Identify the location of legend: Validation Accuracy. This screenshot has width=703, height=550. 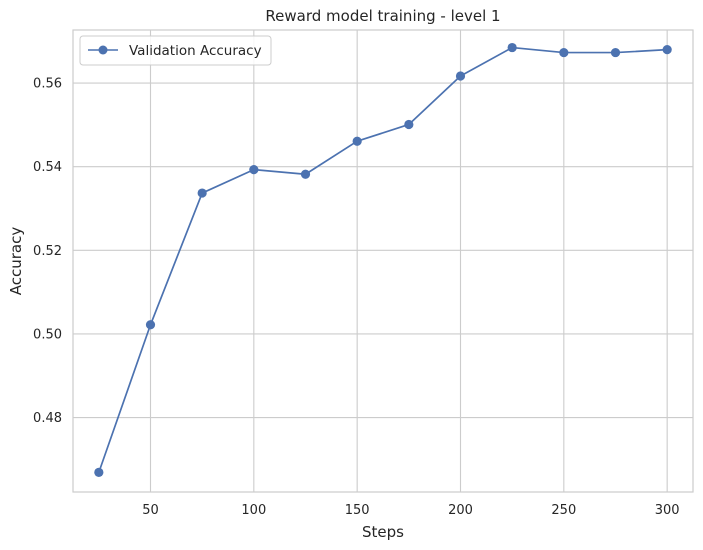
(175, 50).